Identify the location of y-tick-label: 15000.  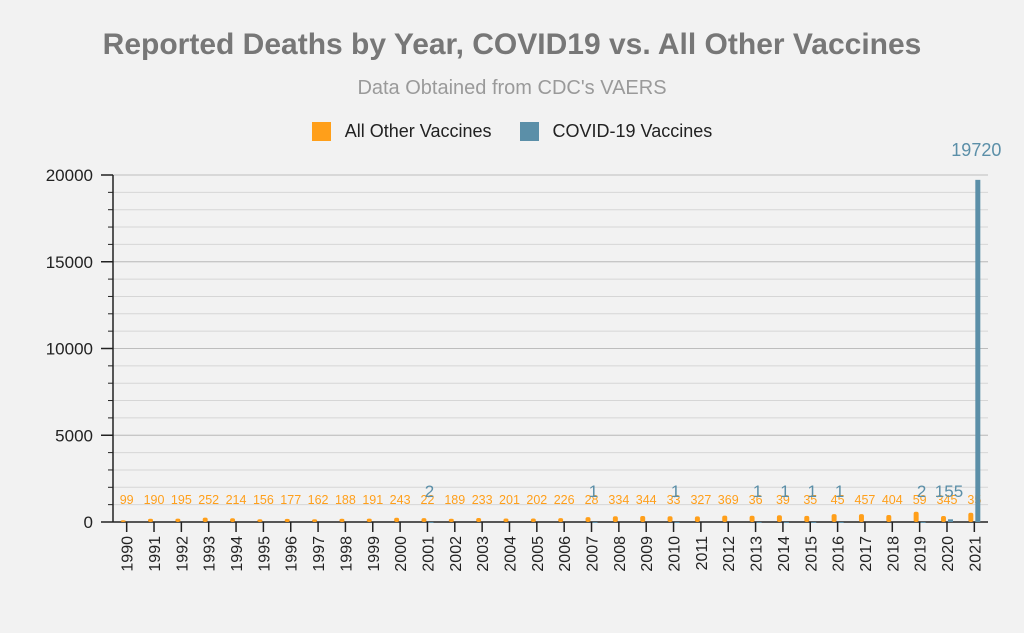
(69, 262).